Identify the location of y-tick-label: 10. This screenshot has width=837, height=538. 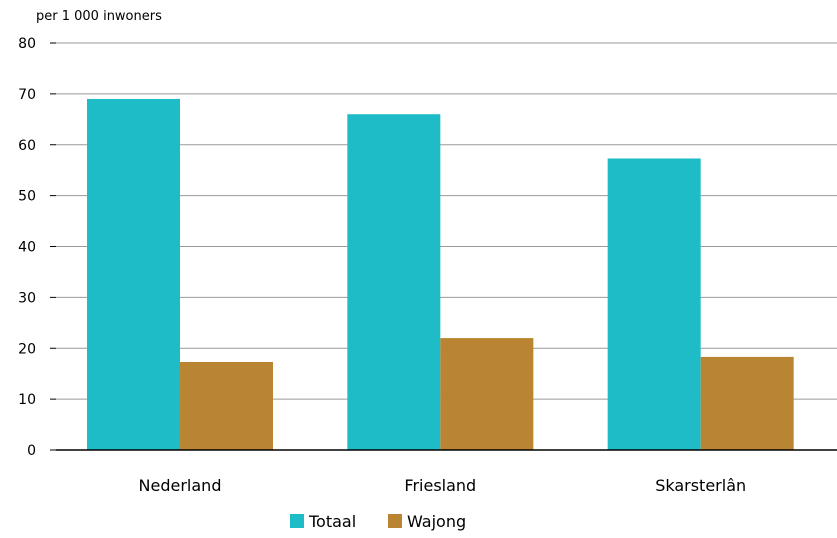
(27, 400).